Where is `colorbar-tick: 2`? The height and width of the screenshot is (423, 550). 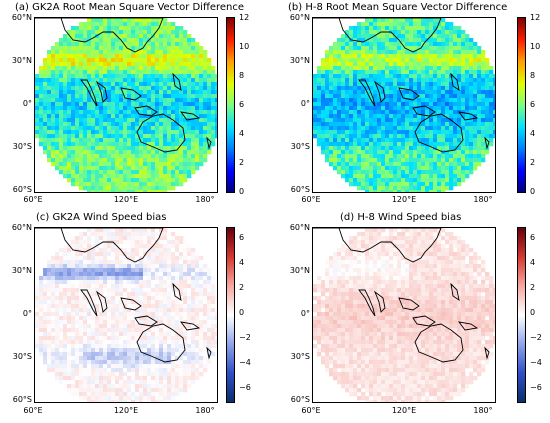
colorbar-tick: 2 is located at coordinates (533, 162).